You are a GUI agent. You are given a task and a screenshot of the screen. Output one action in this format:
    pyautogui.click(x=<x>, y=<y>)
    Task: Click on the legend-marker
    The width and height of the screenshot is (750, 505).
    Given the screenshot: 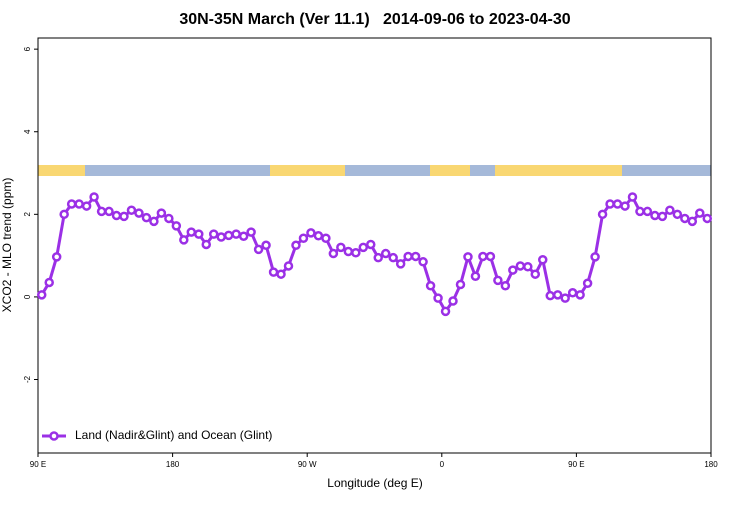 What is the action you would take?
    pyautogui.click(x=54, y=436)
    